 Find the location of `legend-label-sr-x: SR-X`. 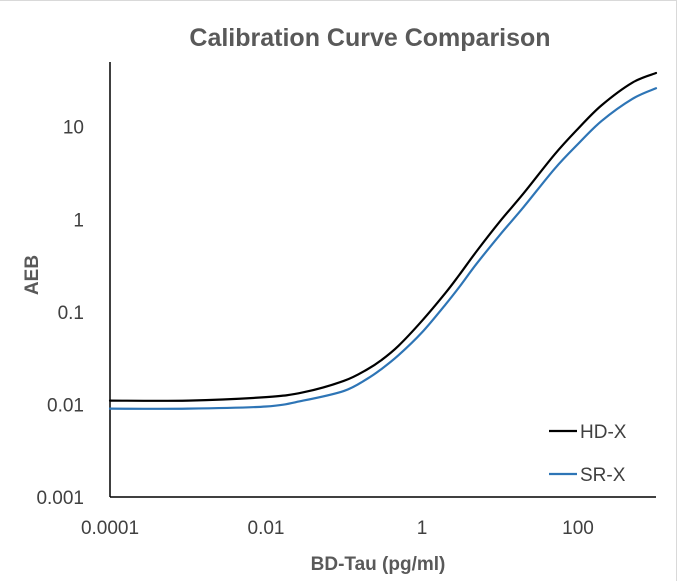

legend-label-sr-x: SR-X is located at coordinates (603, 475).